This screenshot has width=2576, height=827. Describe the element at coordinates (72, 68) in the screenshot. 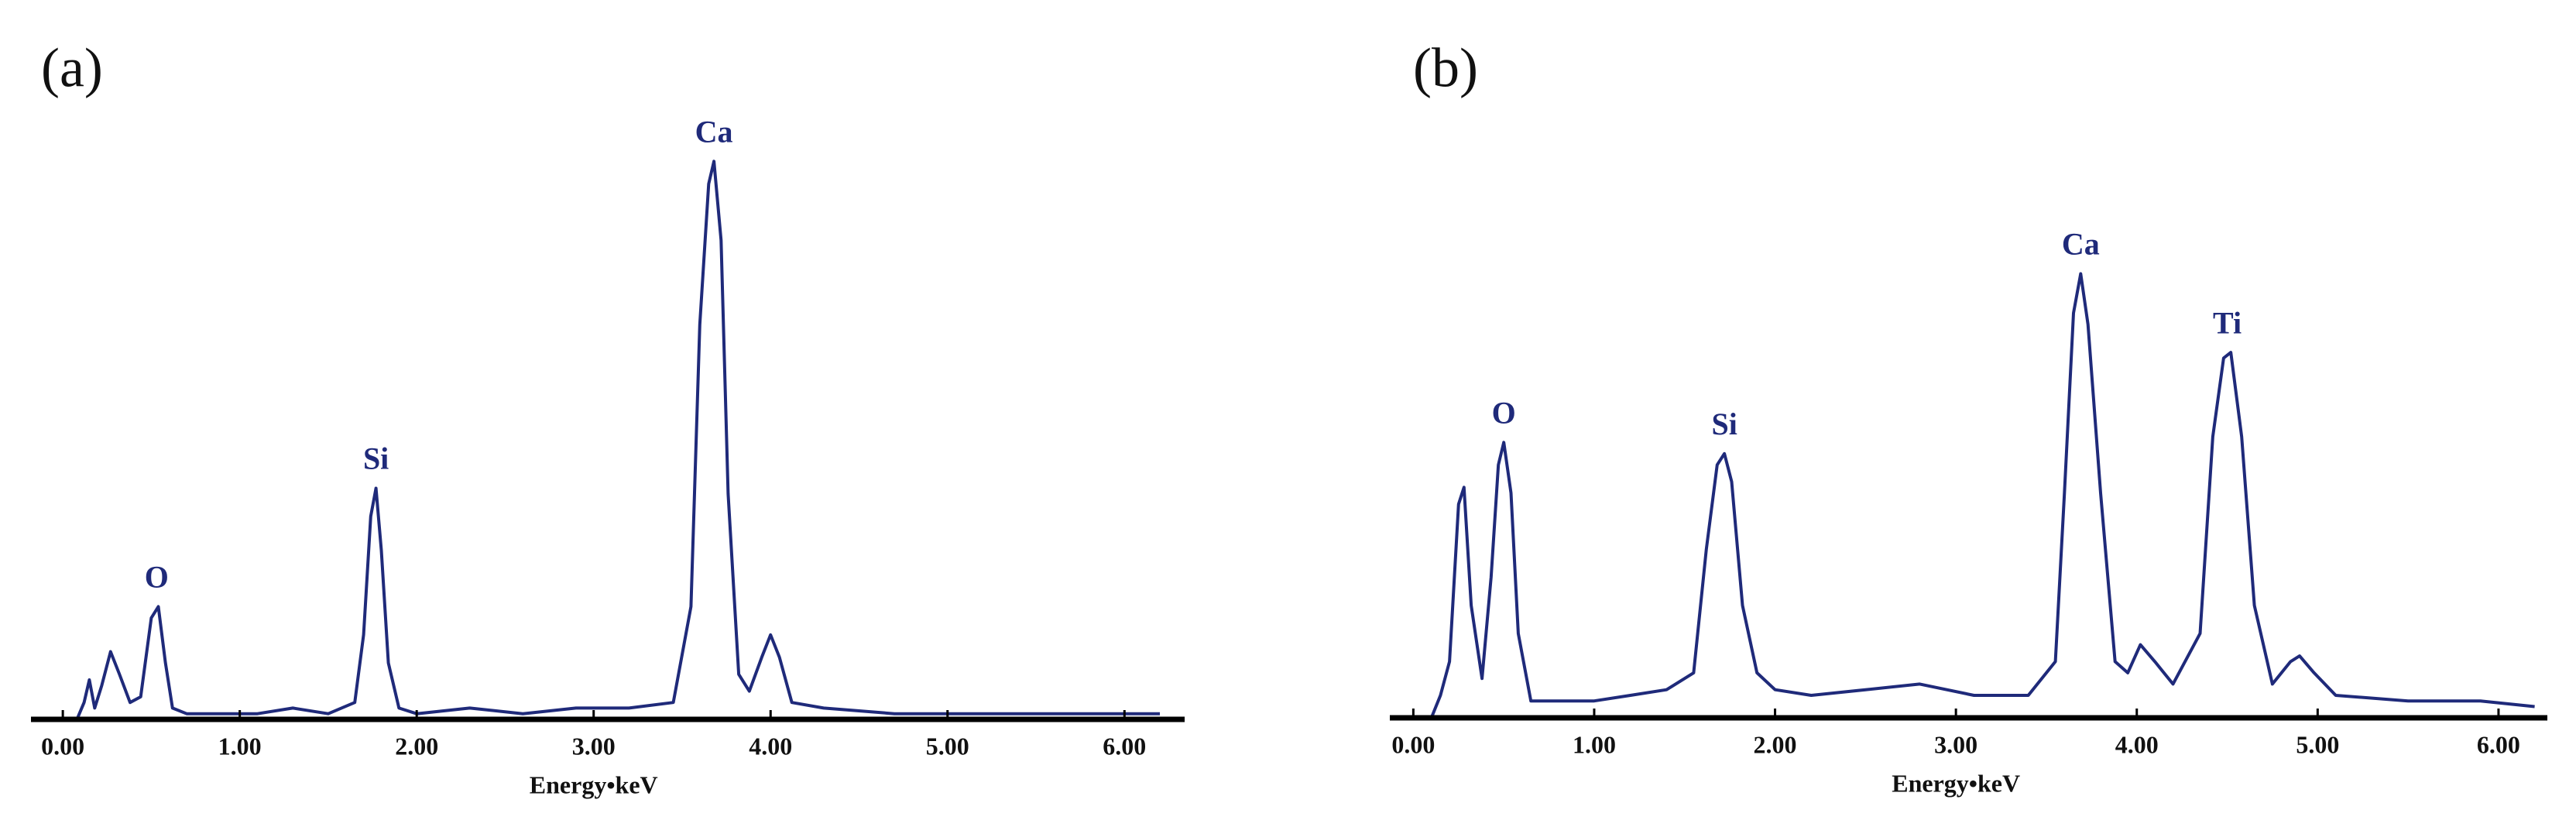

I see `panel-label: (a)` at that location.